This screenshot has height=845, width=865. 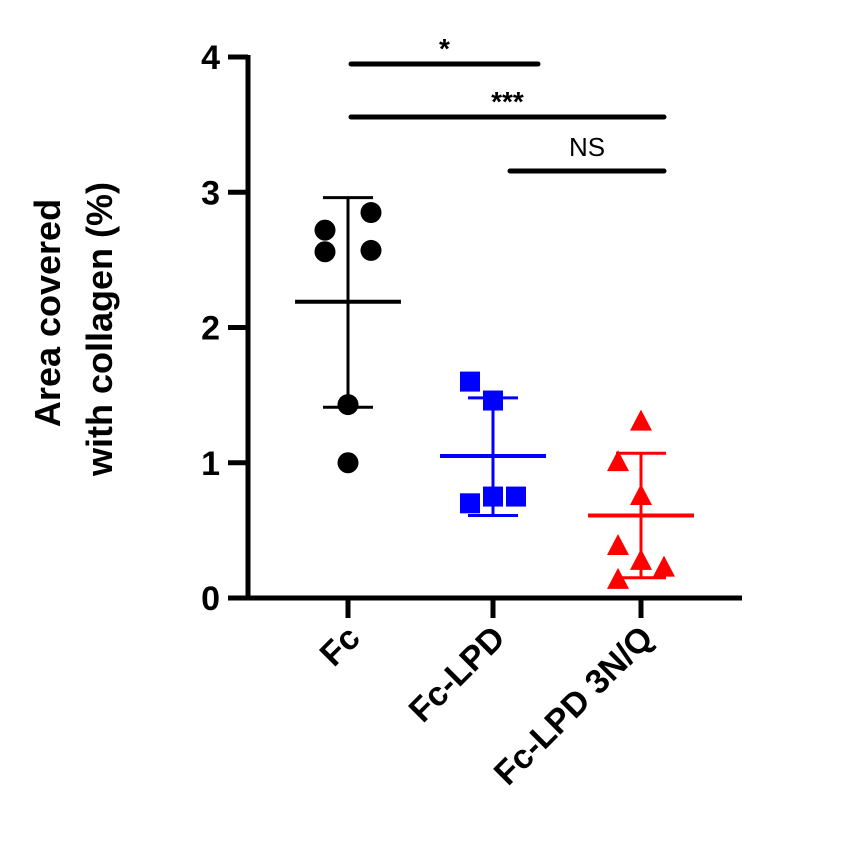 What do you see at coordinates (340, 646) in the screenshot?
I see `x-tick-label: Fc` at bounding box center [340, 646].